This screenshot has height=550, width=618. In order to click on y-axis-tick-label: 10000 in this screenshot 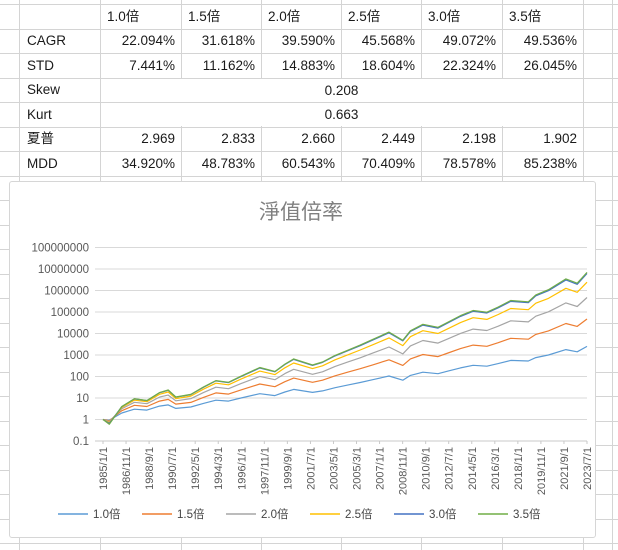, I will do `click(73, 335)`.